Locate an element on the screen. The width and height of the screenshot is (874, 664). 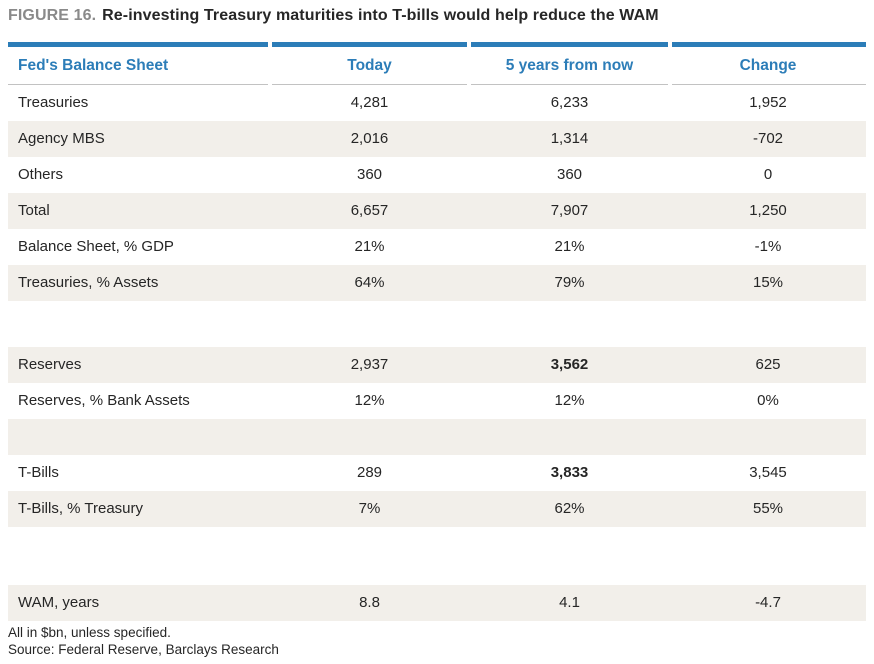
cell-today: 8.8 is located at coordinates (369, 602).